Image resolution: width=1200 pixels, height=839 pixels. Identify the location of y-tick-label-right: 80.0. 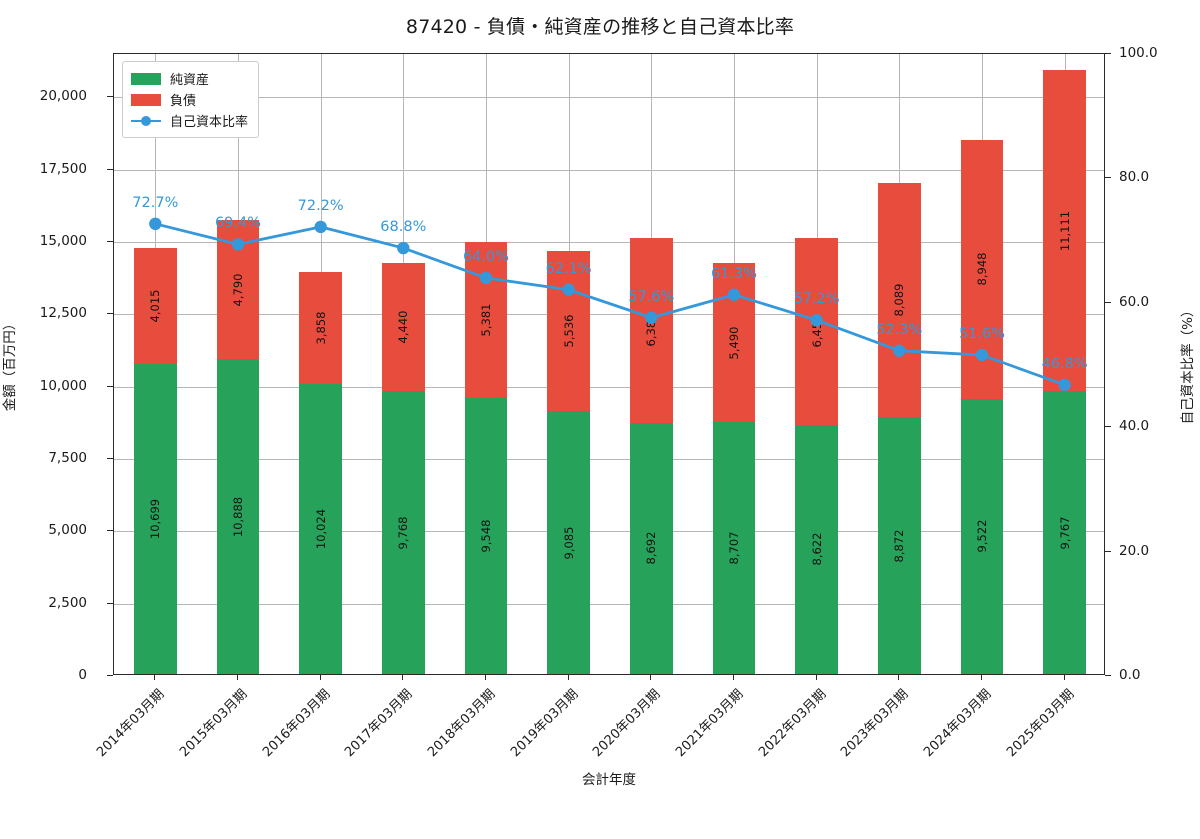
(1134, 177).